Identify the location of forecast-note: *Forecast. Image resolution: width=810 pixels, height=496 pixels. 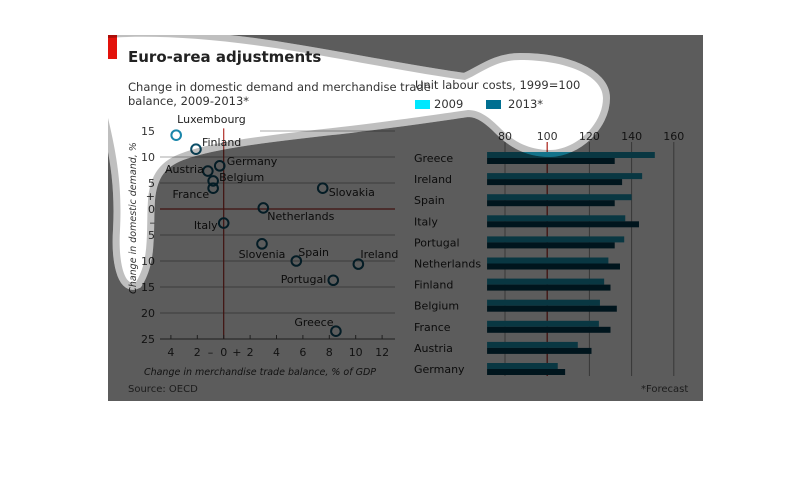
(665, 389).